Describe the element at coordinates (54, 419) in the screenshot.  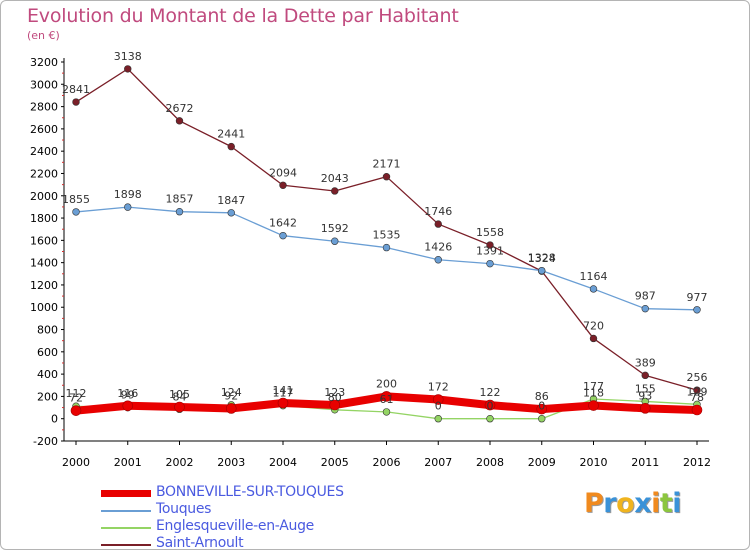
I see `y-tick-label: 0` at that location.